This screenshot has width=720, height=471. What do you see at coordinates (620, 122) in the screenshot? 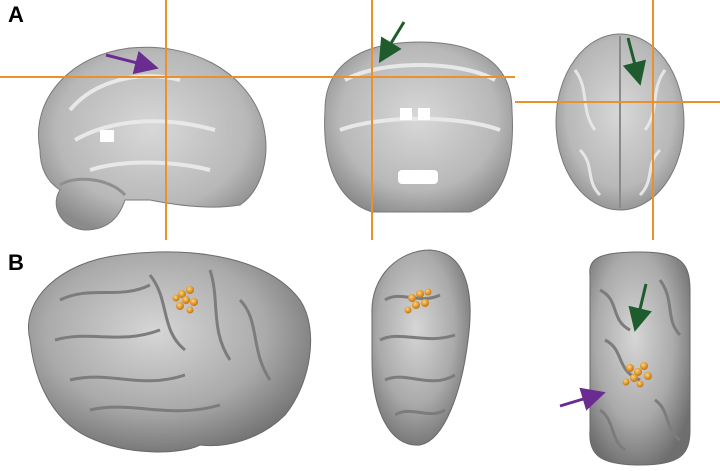
I see `axial-slice` at bounding box center [620, 122].